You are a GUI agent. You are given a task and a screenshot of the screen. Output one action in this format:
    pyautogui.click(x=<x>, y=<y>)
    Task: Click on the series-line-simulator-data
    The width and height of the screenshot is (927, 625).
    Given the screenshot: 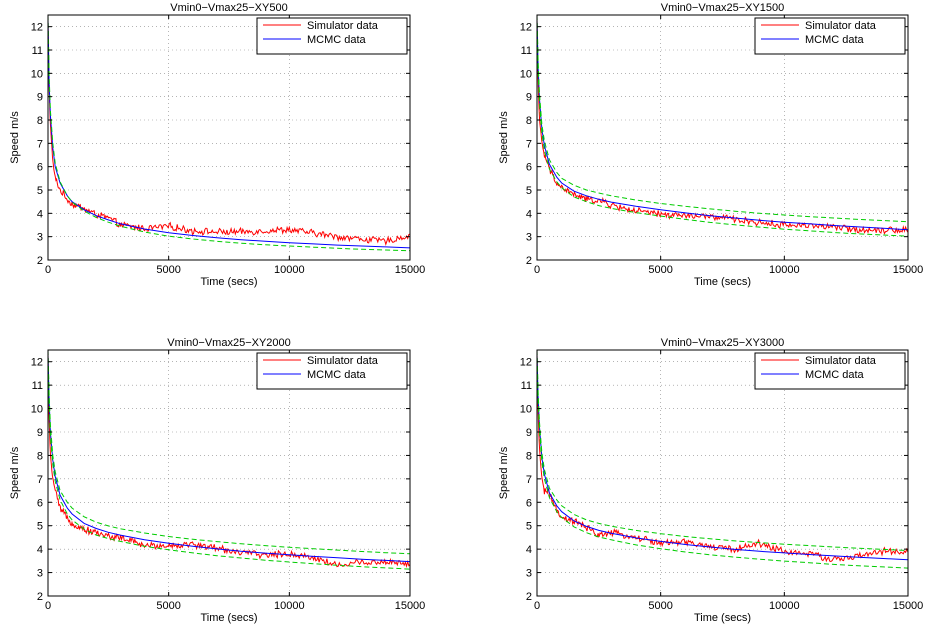 What is the action you would take?
    pyautogui.click(x=722, y=458)
    